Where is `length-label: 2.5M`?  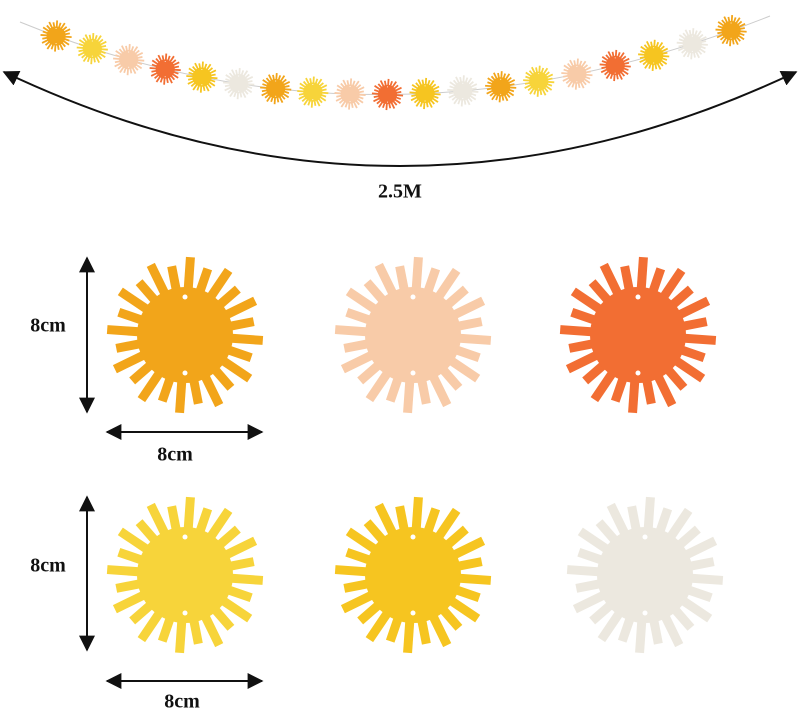 length-label: 2.5M is located at coordinates (400, 192).